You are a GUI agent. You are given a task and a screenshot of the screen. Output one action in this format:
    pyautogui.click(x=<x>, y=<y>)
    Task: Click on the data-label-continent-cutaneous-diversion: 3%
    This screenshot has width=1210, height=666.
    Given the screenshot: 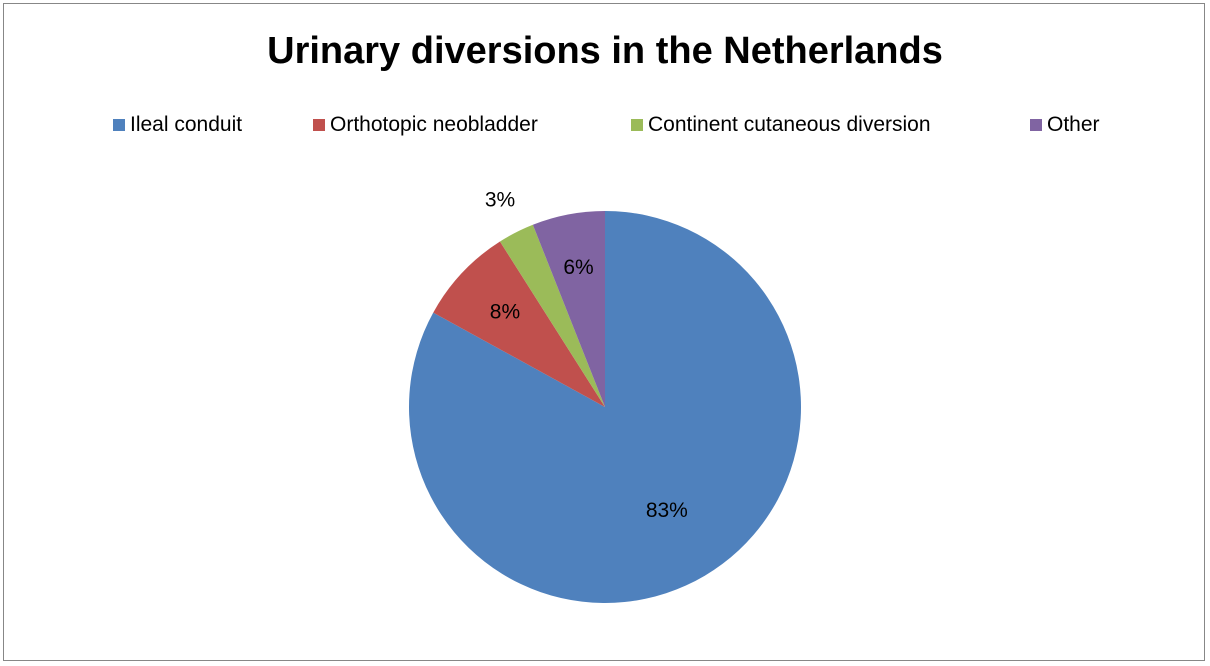 What is the action you would take?
    pyautogui.click(x=500, y=199)
    